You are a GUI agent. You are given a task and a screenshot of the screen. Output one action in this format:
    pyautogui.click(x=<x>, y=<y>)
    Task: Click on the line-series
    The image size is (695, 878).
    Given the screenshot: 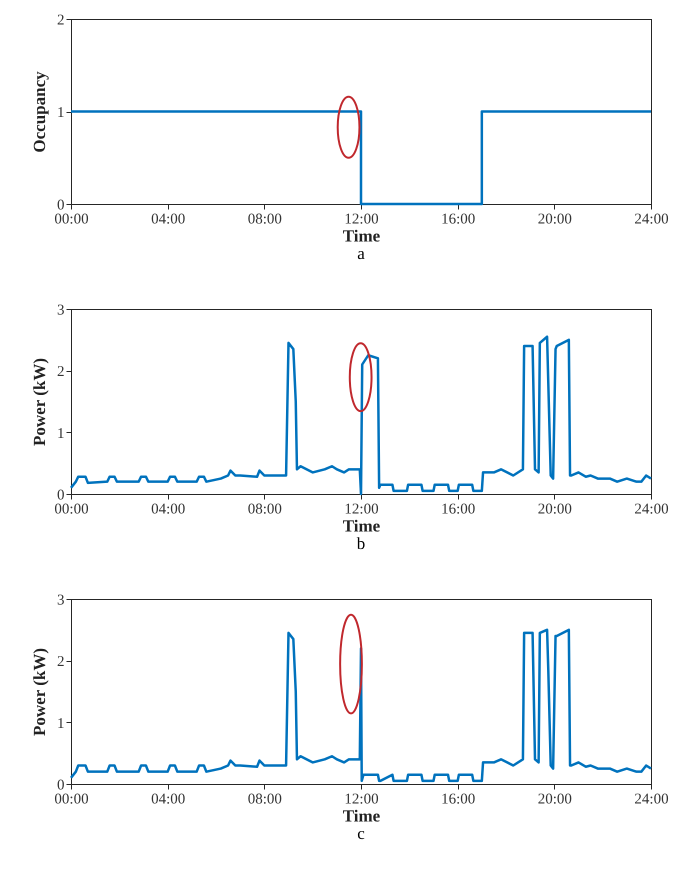 What is the action you would take?
    pyautogui.click(x=361, y=705)
    